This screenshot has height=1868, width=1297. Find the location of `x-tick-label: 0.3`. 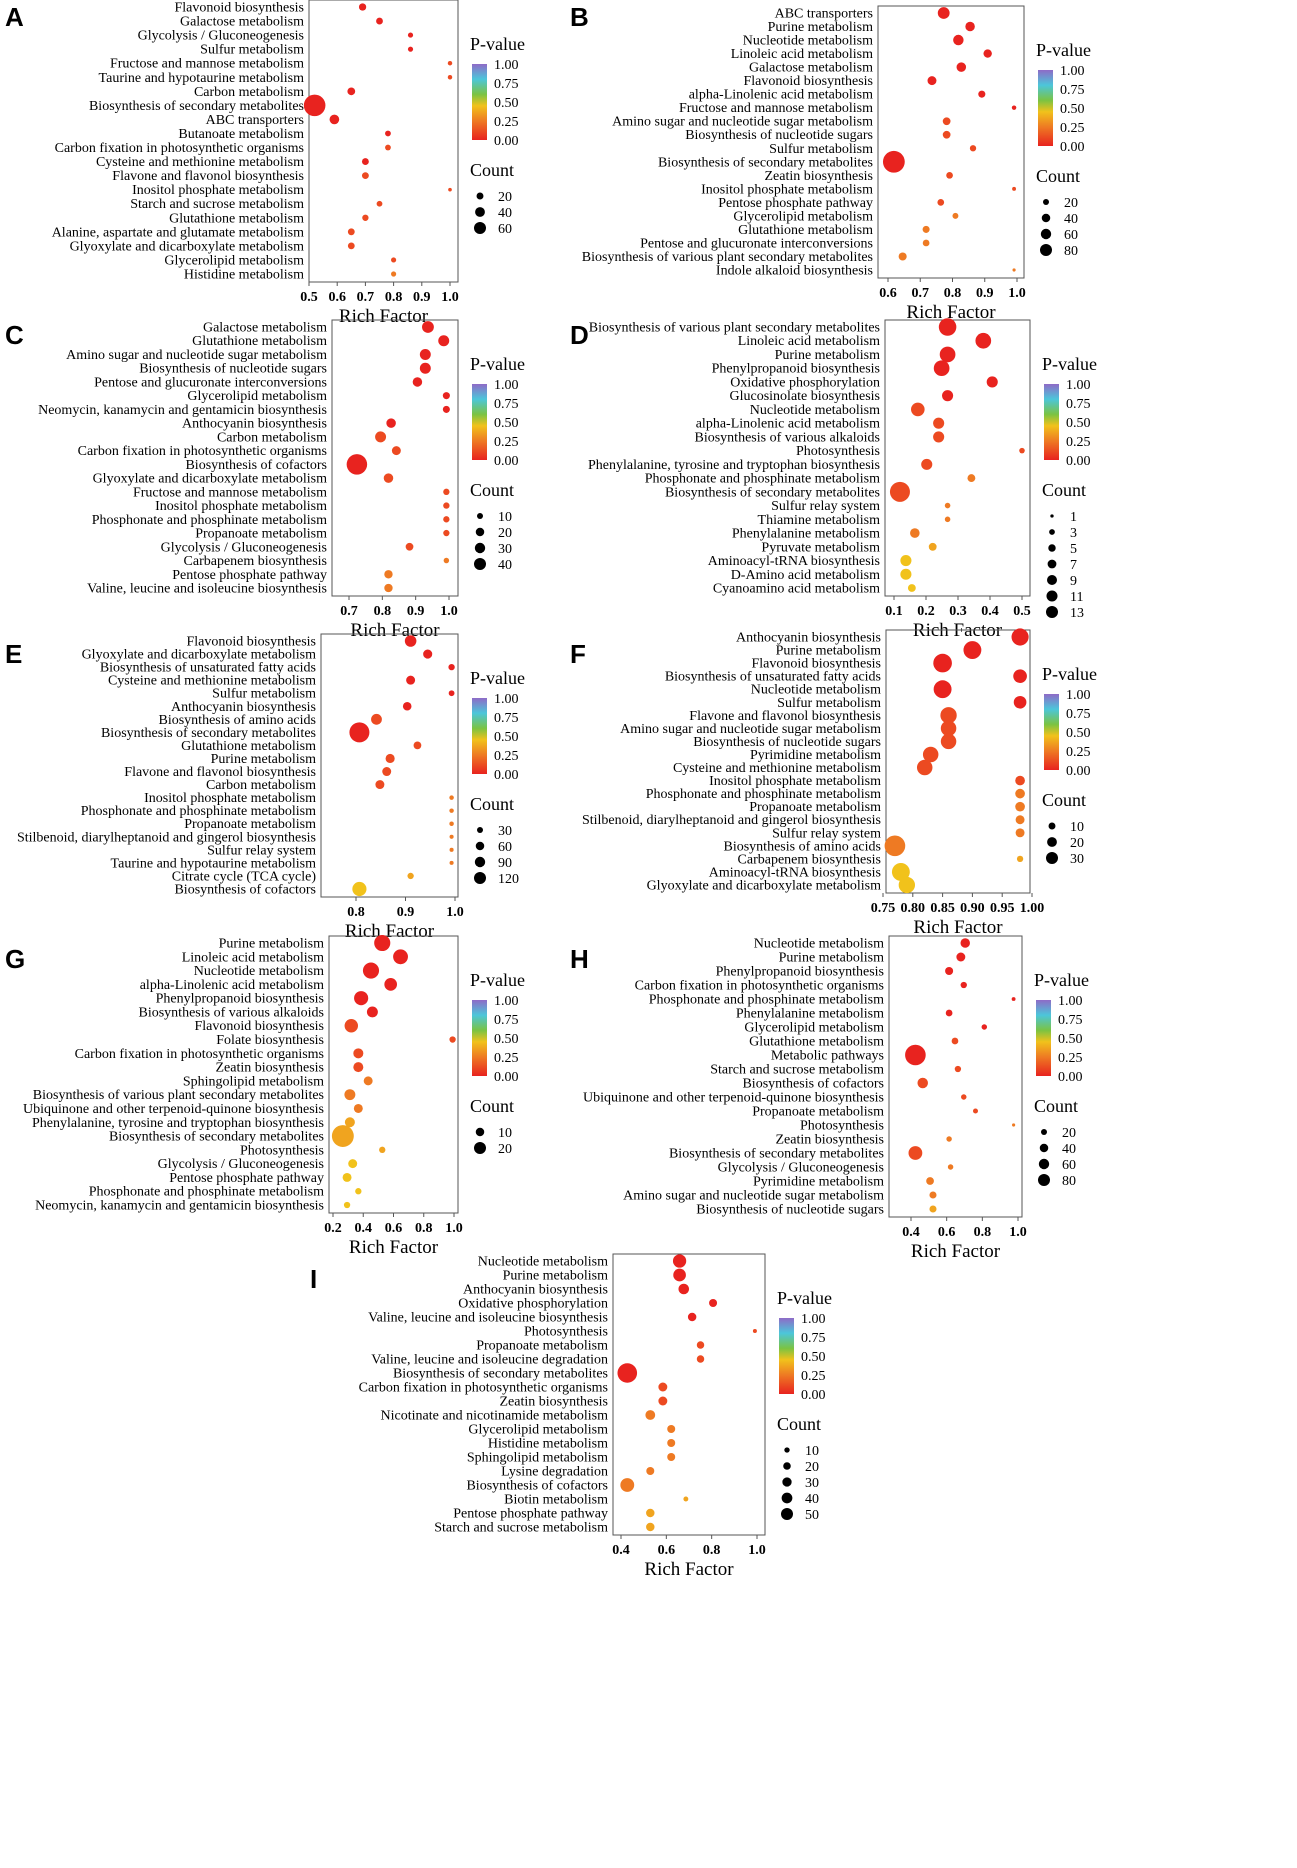

x-tick-label: 0.3 is located at coordinates (958, 611).